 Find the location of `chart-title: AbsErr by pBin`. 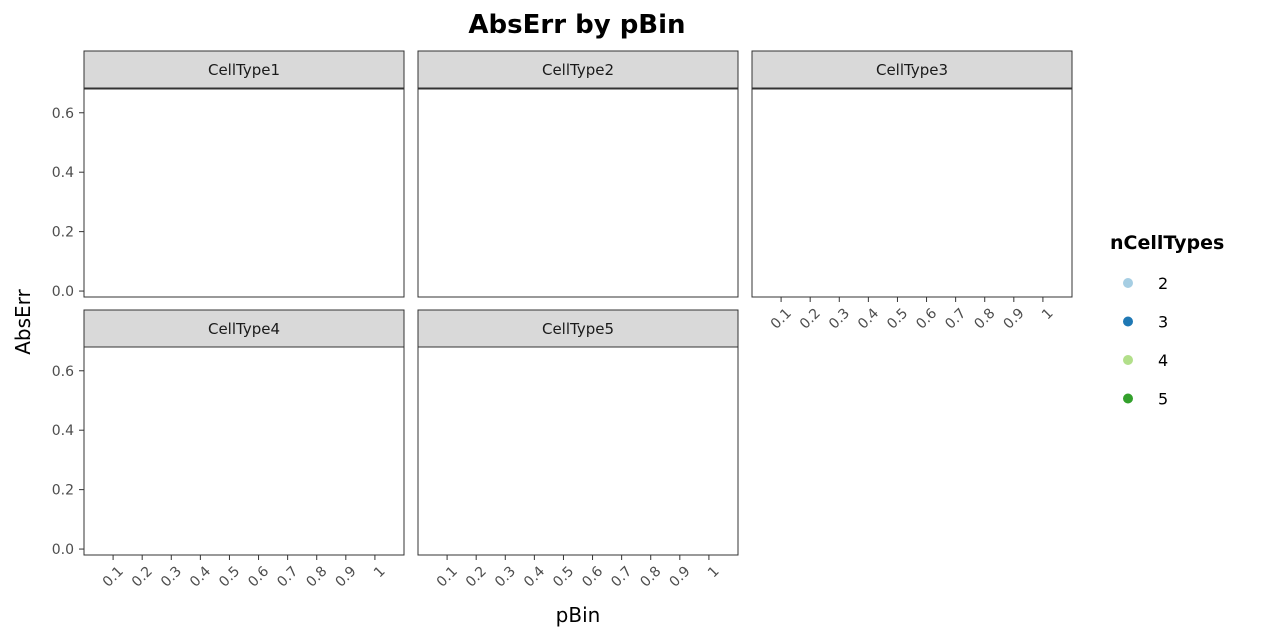

chart-title: AbsErr by pBin is located at coordinates (576, 25).